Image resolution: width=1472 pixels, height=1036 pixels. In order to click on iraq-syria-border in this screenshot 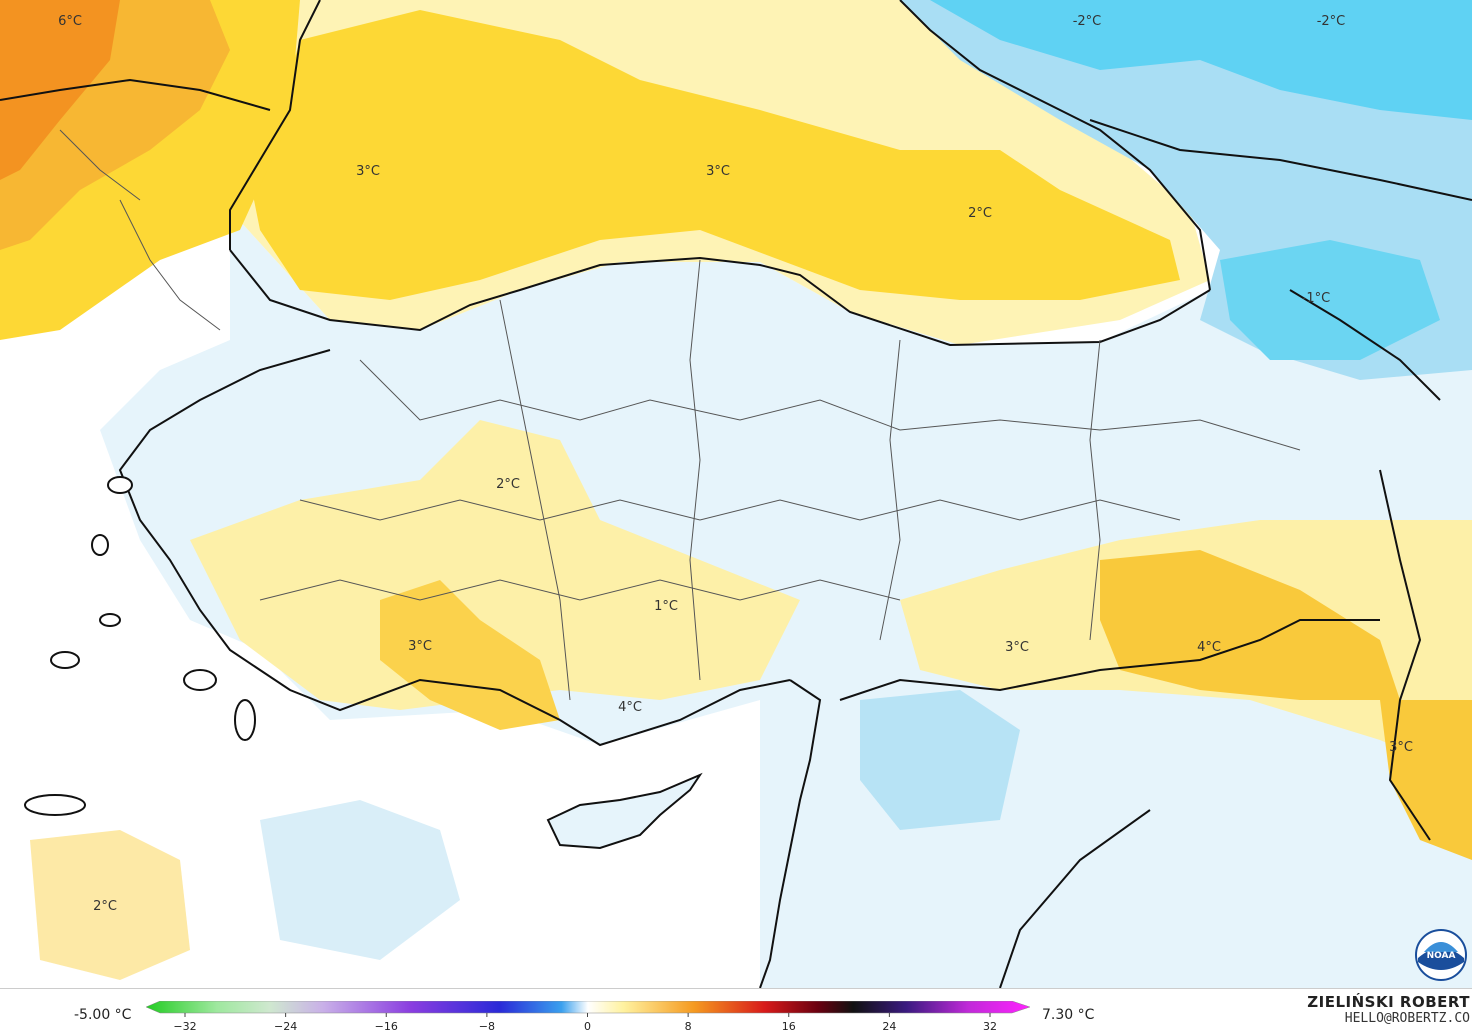, I will do `click(1075, 898)`.